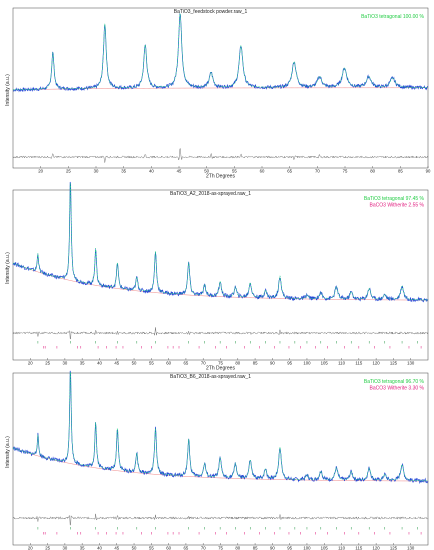 The height and width of the screenshot is (550, 434). Describe the element at coordinates (394, 199) in the screenshot. I see `legend-entry: BaTiO3 tetragonal 97.45 %` at that location.